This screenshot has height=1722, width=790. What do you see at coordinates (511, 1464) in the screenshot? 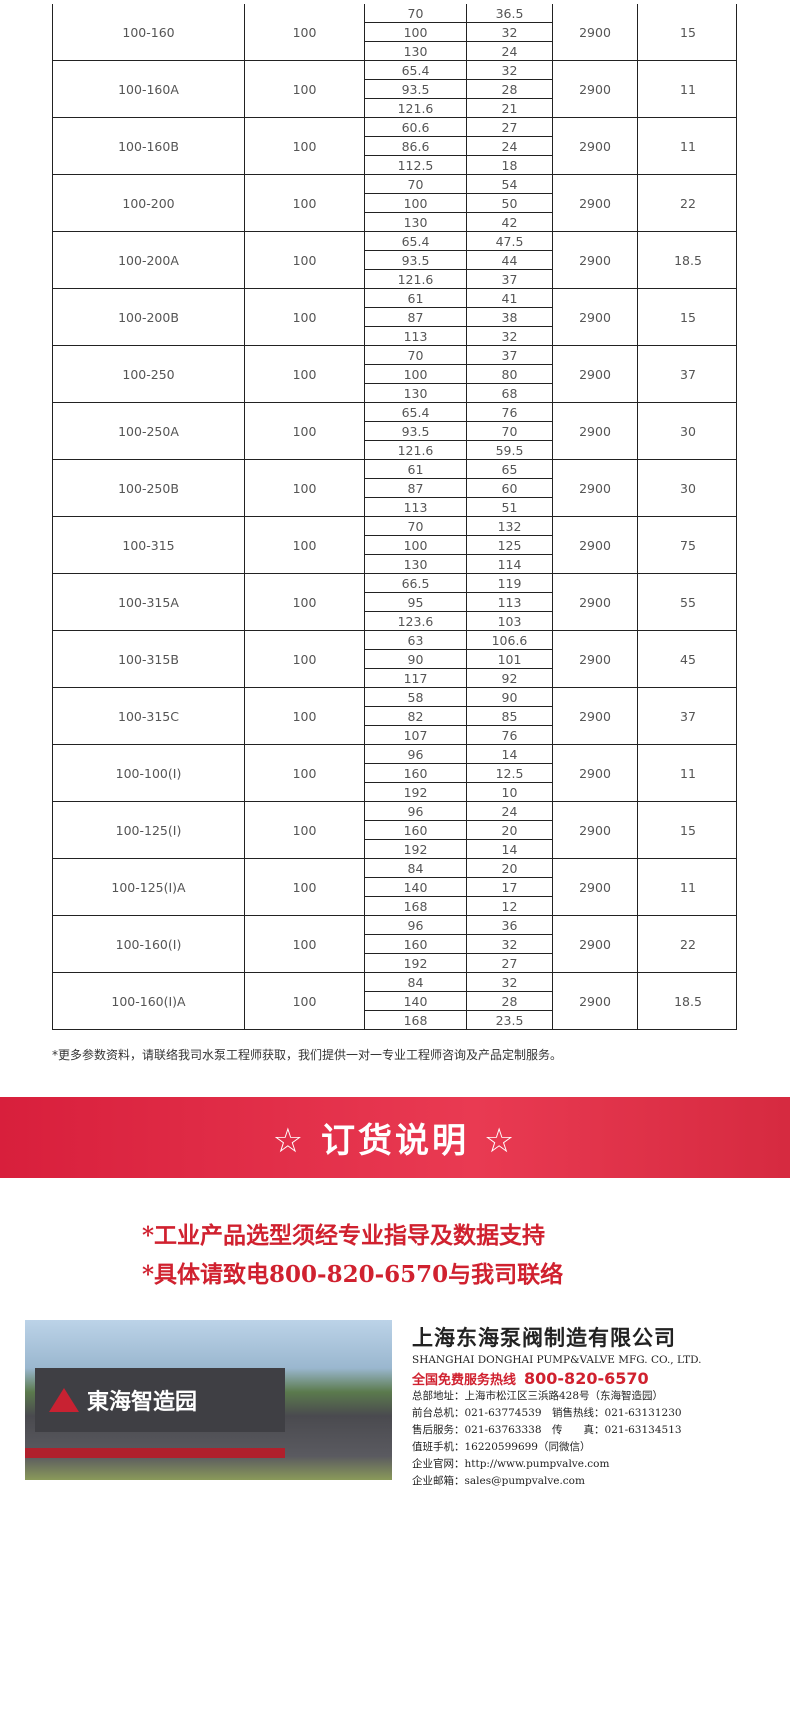
I see `website-line: 企业官网：http://www.pumpvalve.com` at bounding box center [511, 1464].